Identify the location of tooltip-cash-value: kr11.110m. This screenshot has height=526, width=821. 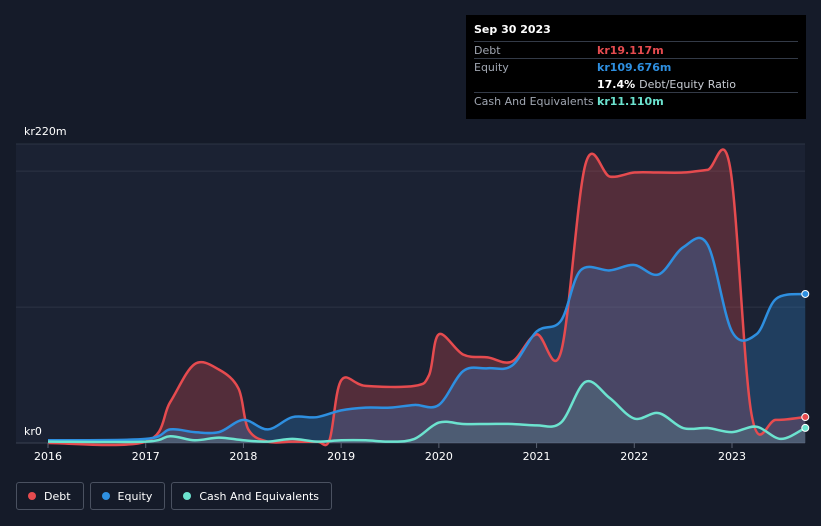
(630, 101).